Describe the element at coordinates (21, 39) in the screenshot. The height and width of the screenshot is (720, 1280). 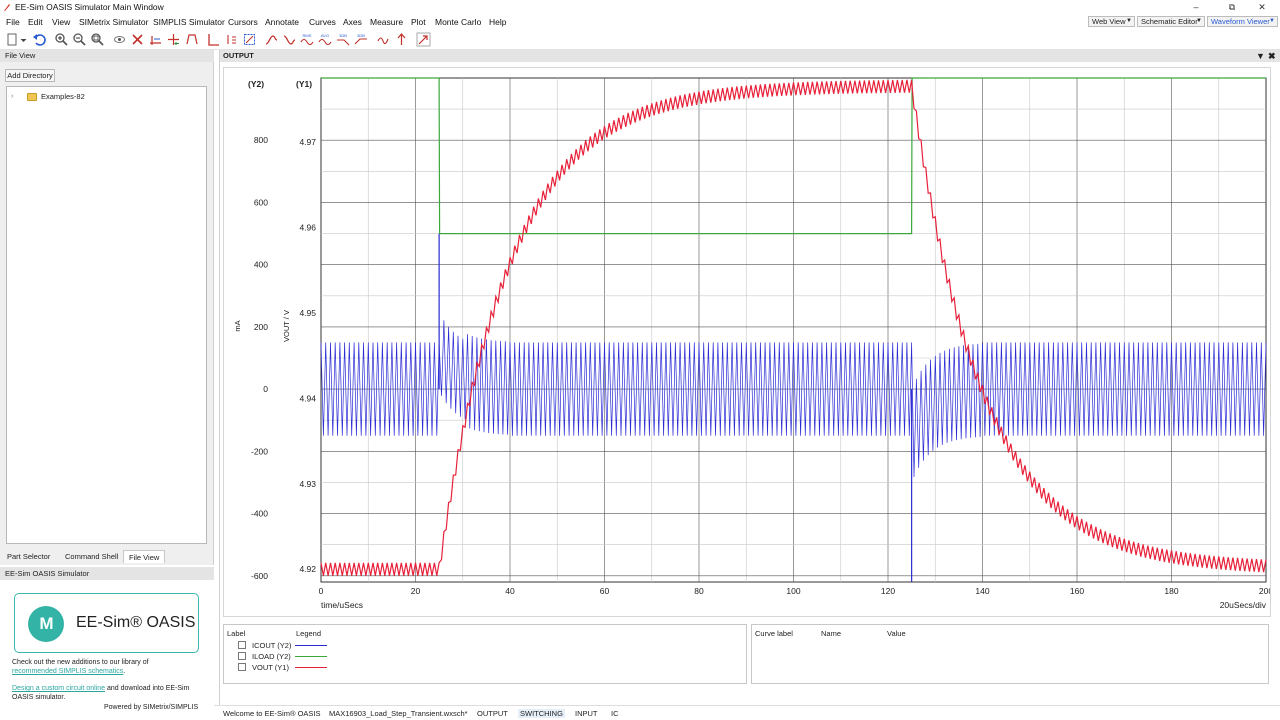
I see `dropdown-icon` at that location.